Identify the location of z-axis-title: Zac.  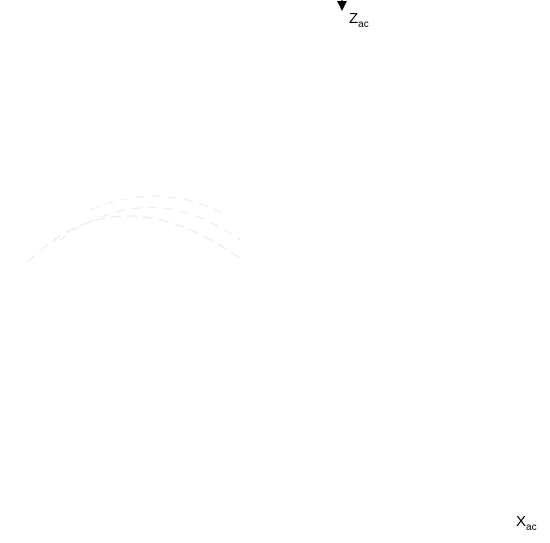
(359, 20).